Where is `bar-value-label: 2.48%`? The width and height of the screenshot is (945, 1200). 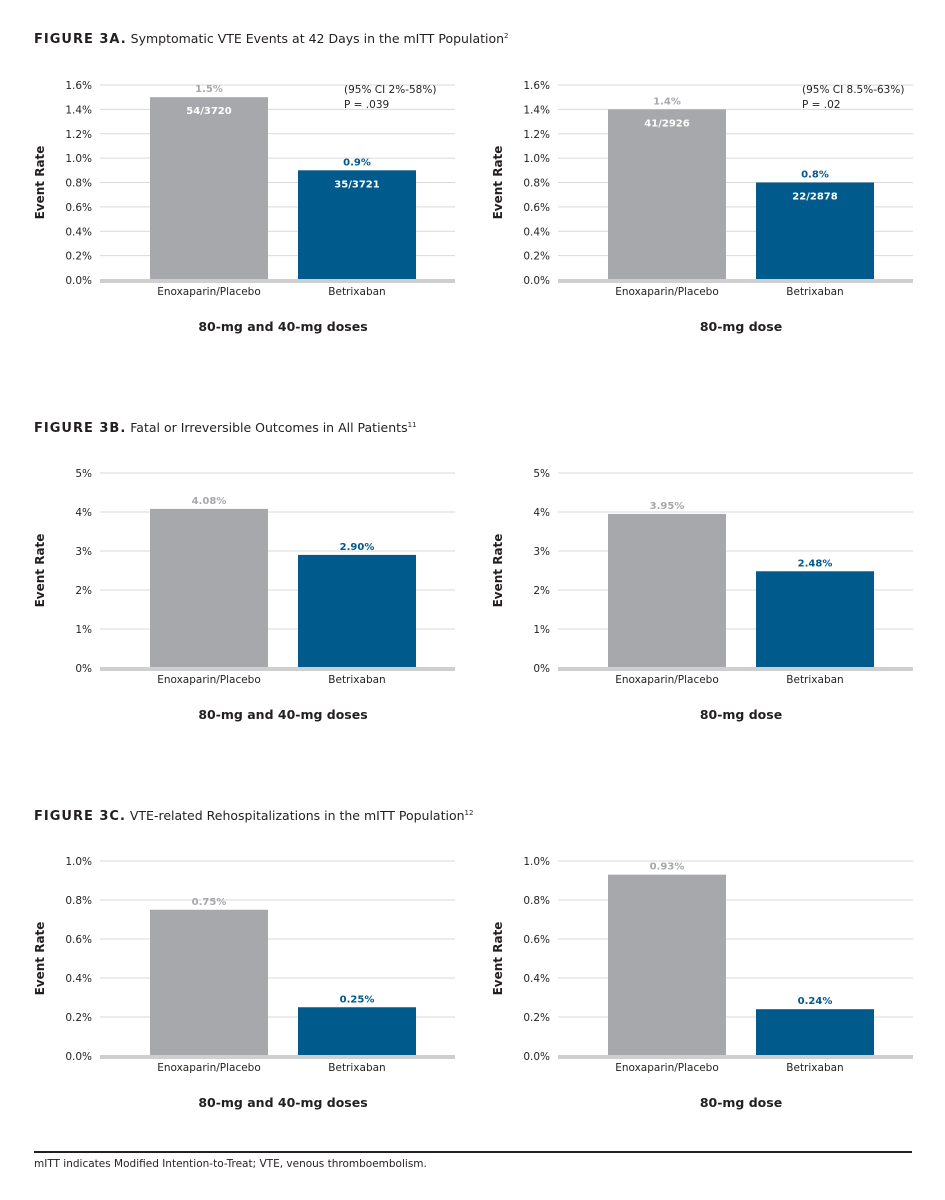
bar-value-label: 2.48% is located at coordinates (815, 563).